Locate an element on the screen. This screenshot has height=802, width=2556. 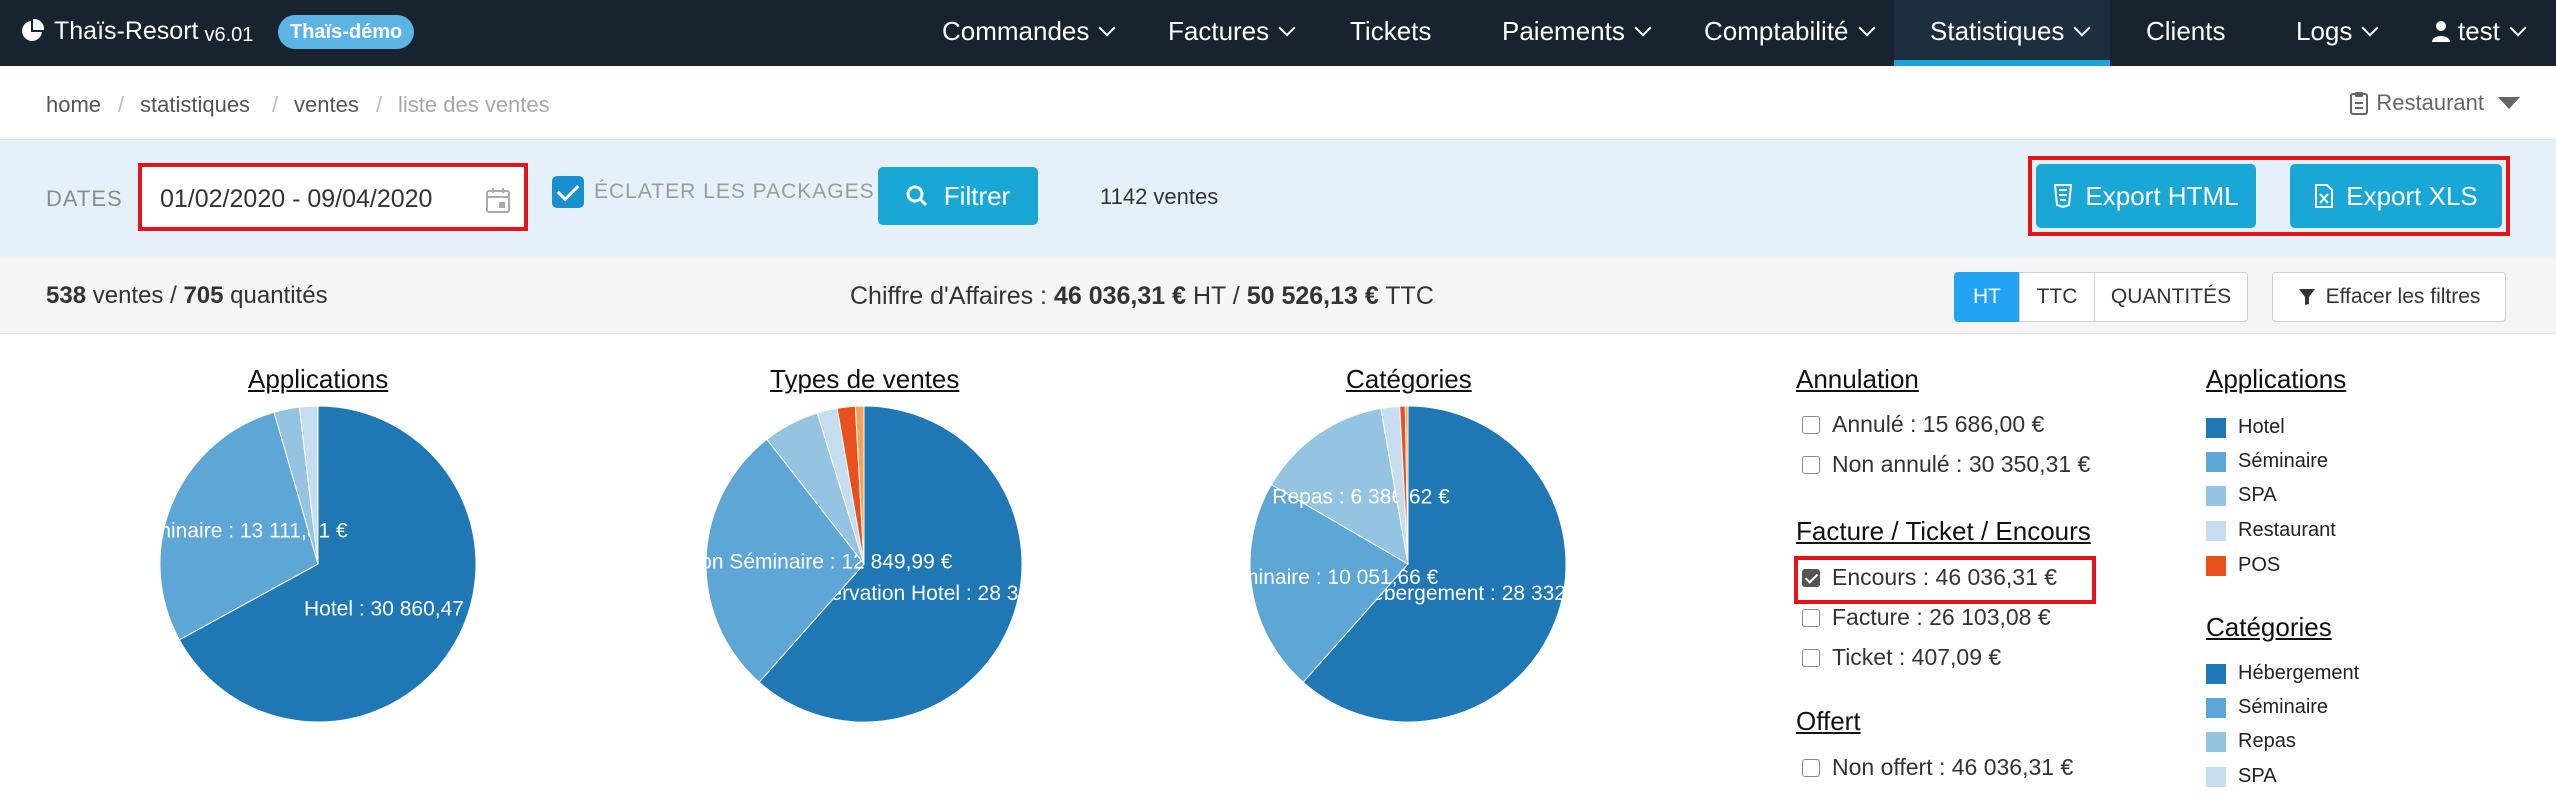
nav-label: Statistiques is located at coordinates (1997, 30).